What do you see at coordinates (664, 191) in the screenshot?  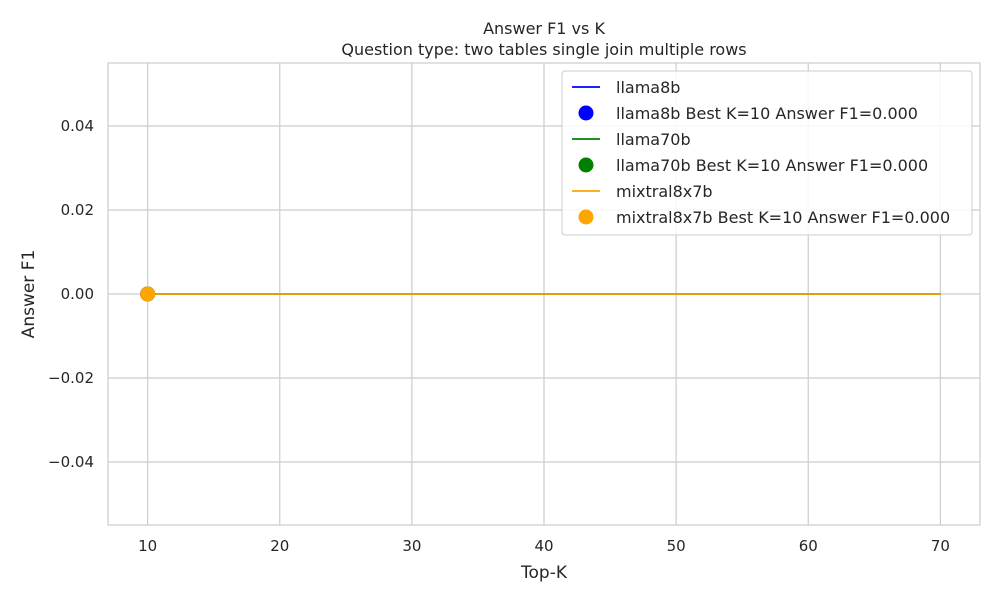 I see `legend-label-mixtral8x7b: mixtral8x7b` at bounding box center [664, 191].